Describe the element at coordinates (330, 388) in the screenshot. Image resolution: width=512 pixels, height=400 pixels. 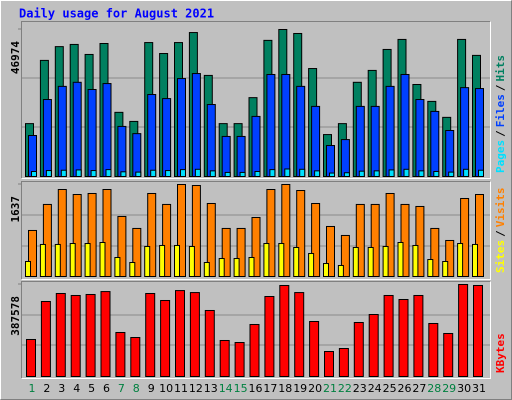
I see `x-tick-label: 21` at that location.